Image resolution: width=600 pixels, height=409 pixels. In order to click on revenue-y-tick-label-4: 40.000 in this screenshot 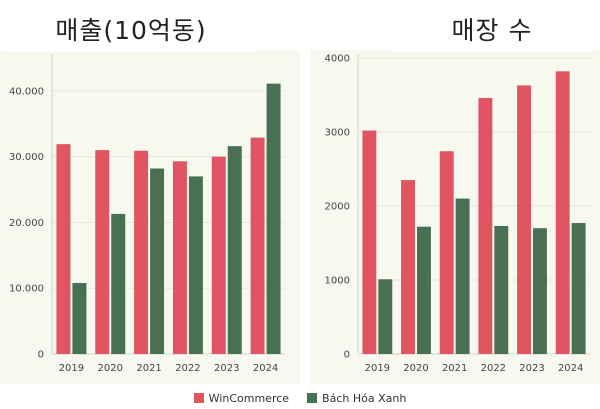, I will do `click(26, 91)`.